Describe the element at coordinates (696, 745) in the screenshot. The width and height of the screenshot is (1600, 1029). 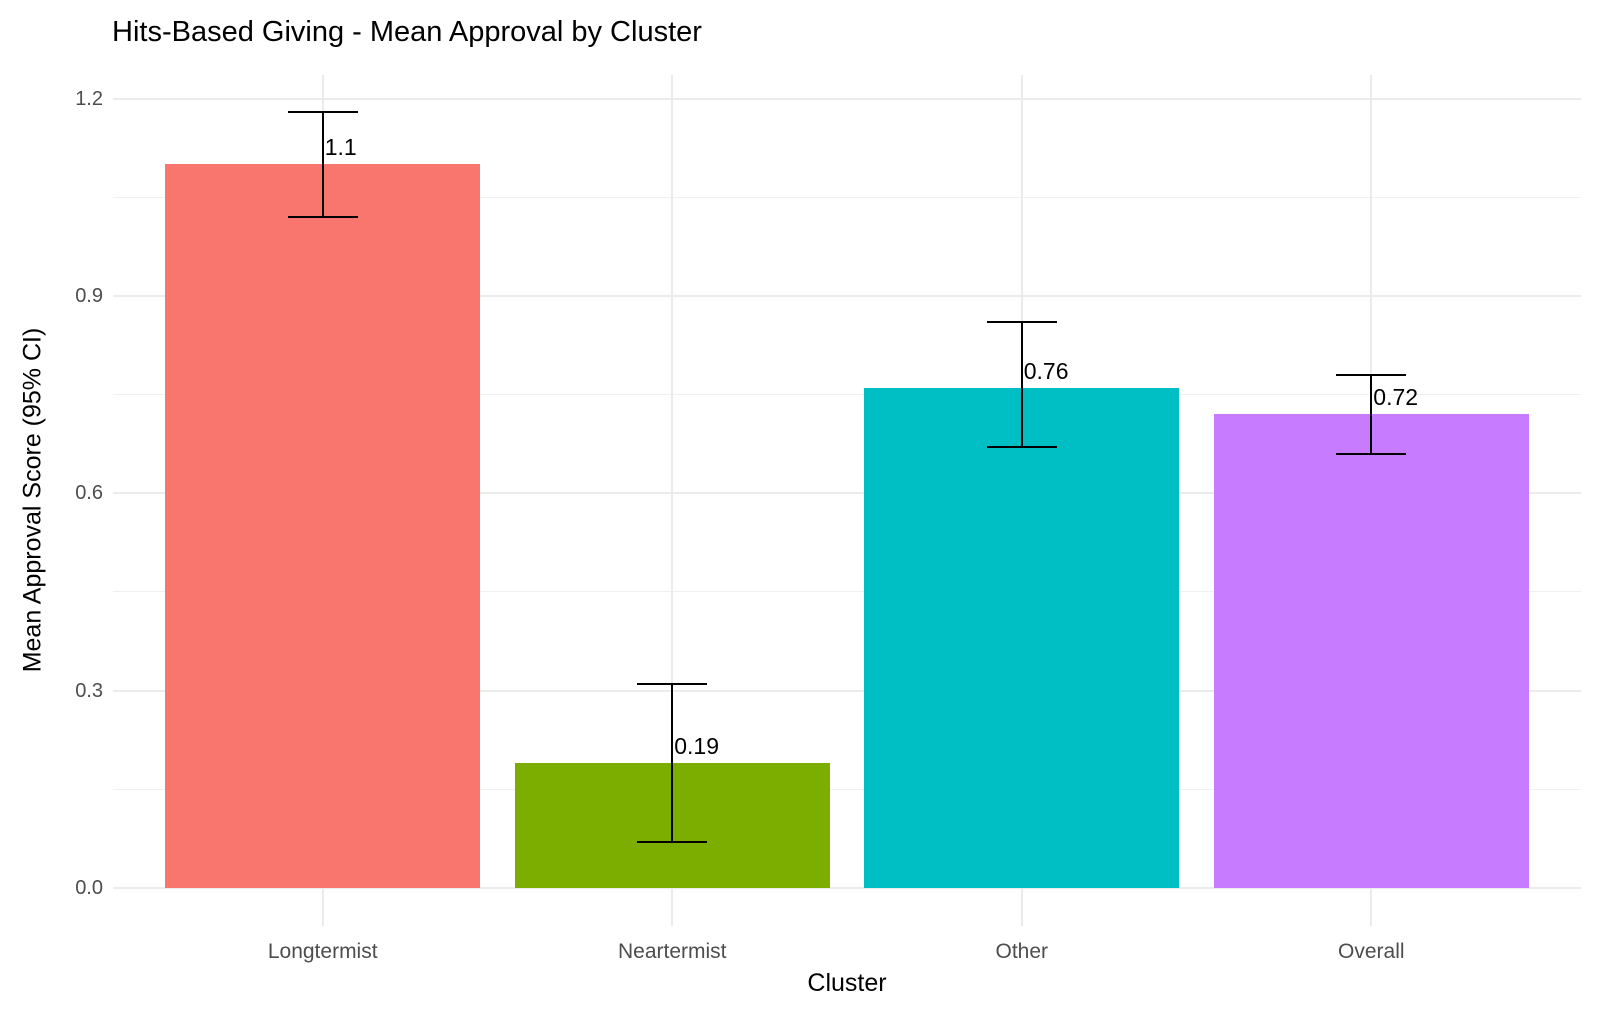
I see `value-label-neartermist: 0.19` at that location.